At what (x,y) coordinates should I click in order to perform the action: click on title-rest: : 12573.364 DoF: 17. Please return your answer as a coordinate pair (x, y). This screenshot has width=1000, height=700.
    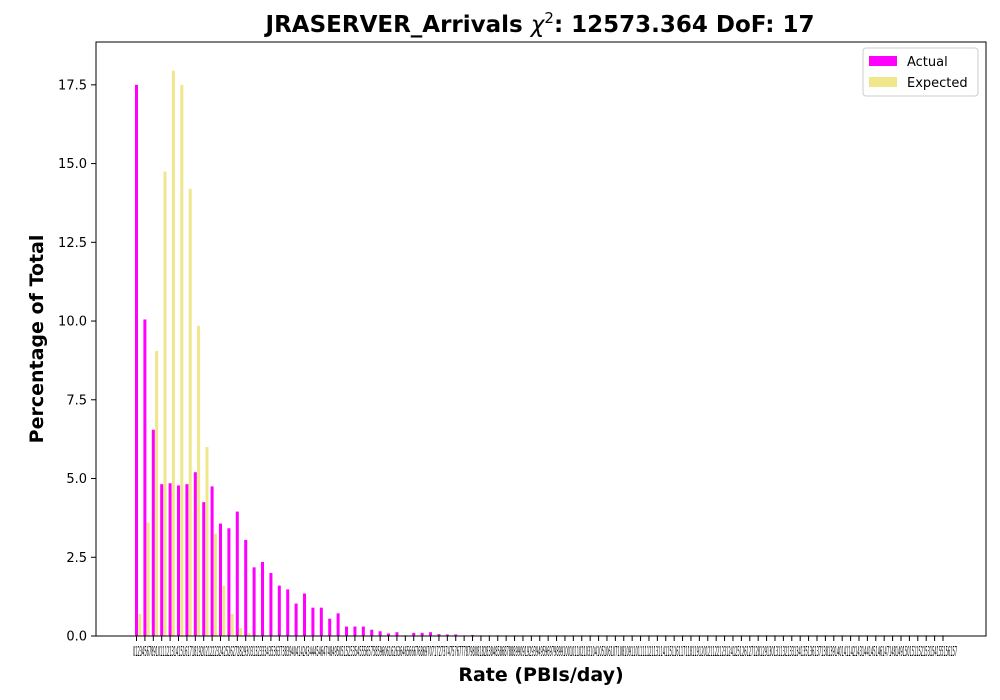
    Looking at the image, I should click on (684, 25).